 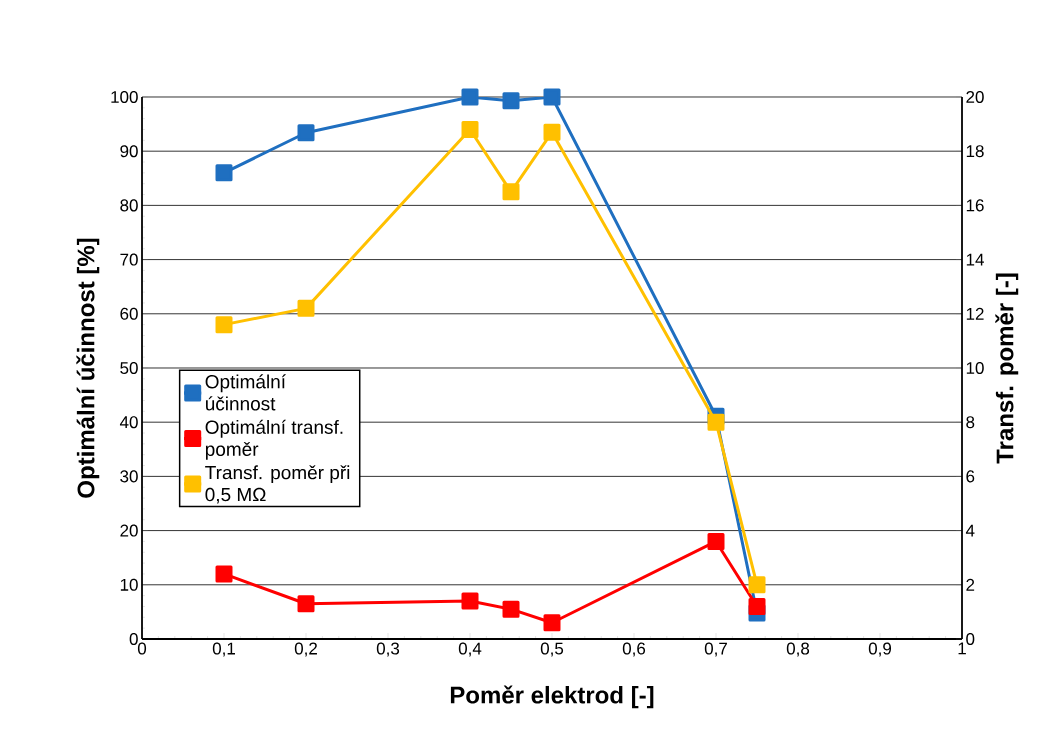 I want to click on y-tick-label: 20, so click(x=129, y=530).